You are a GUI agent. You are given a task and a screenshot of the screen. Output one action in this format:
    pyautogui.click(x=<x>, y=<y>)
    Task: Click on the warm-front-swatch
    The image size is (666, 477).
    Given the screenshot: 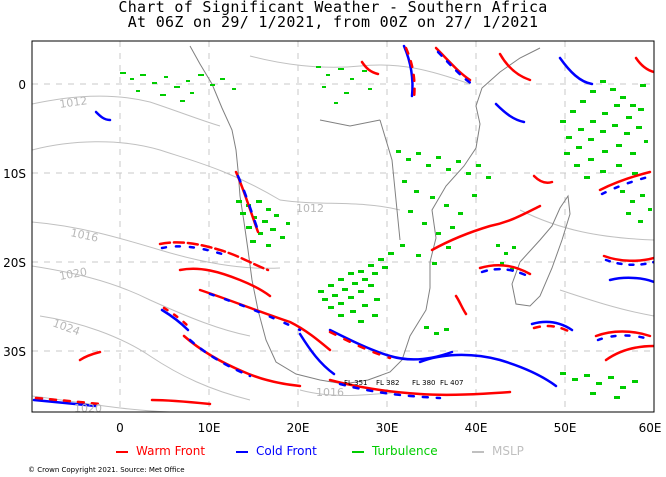 What is the action you would take?
    pyautogui.click(x=122, y=451)
    